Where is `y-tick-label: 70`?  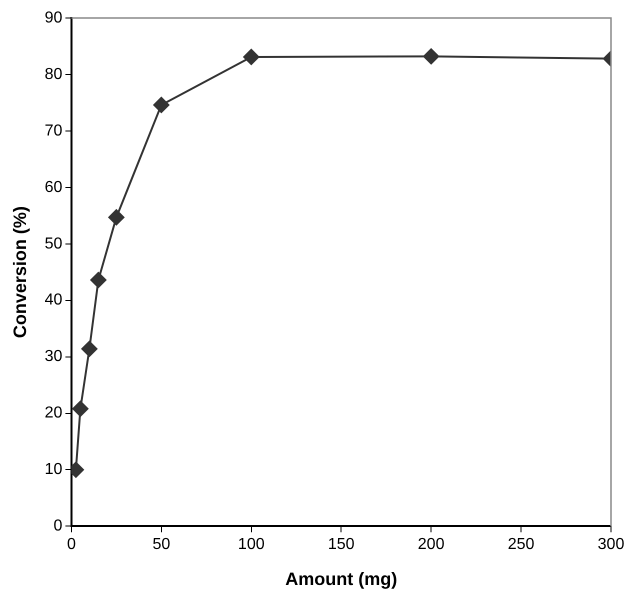 y-tick-label: 70 is located at coordinates (53, 131).